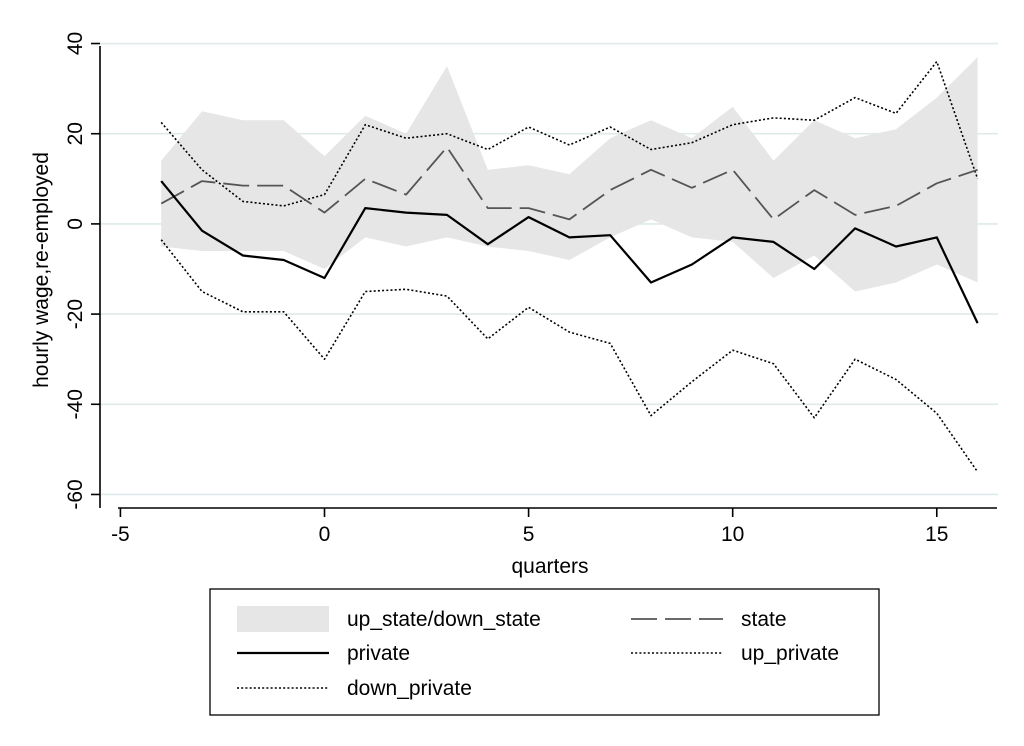  What do you see at coordinates (75, 43) in the screenshot?
I see `y-tick-label: 40` at bounding box center [75, 43].